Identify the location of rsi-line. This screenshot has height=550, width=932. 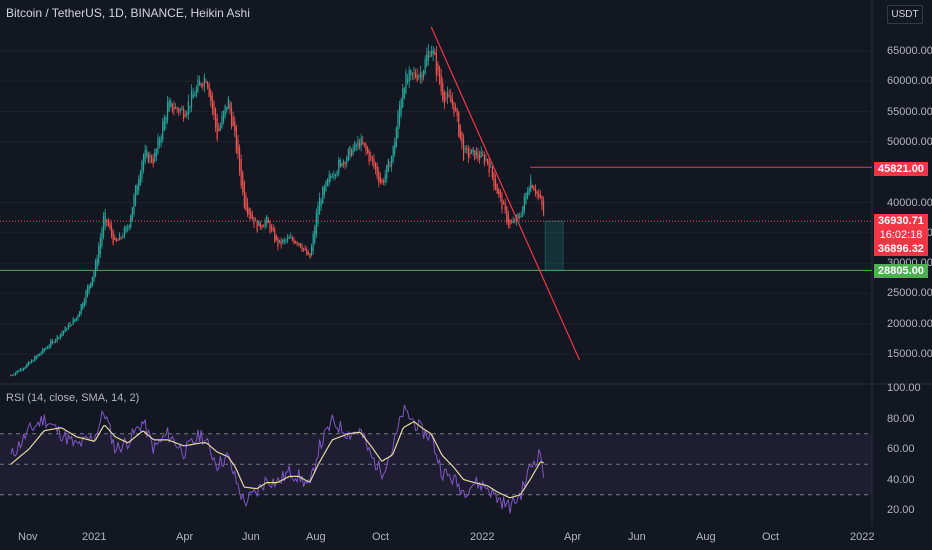
(277, 459).